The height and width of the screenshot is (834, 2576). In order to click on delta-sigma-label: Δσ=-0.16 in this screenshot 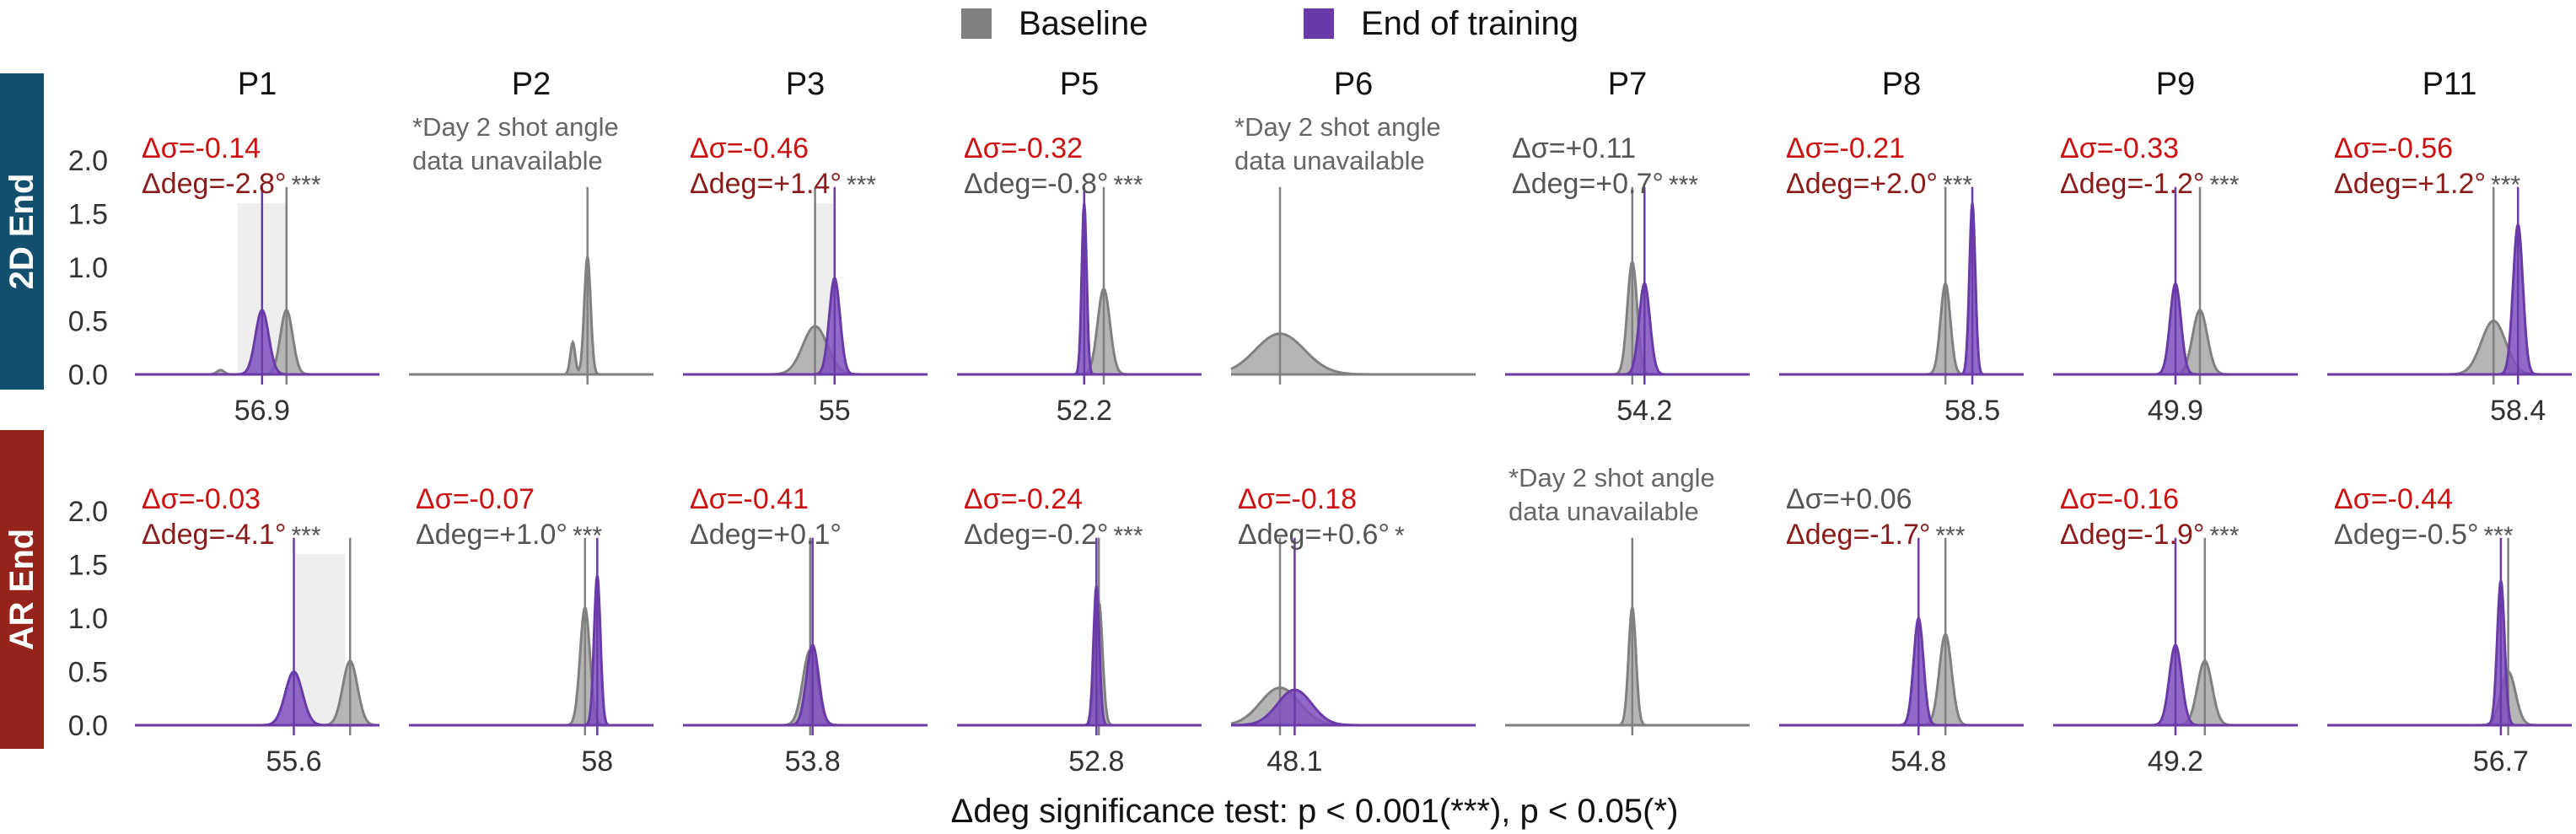, I will do `click(2119, 499)`.